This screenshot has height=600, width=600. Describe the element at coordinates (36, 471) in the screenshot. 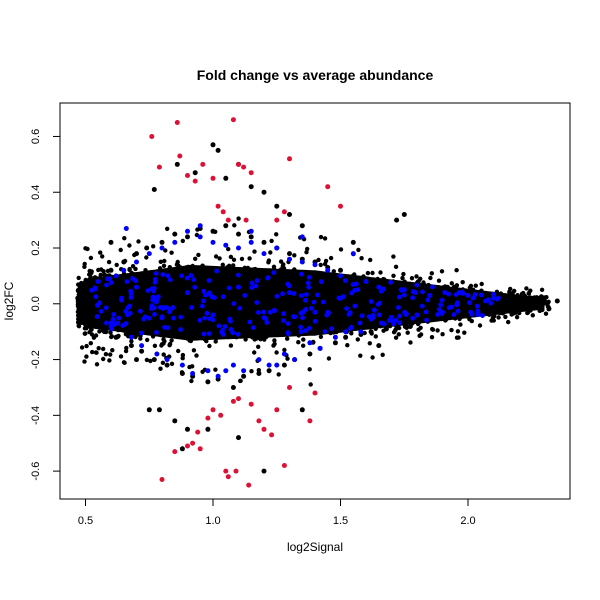

I see `y-tick-label: -0.6` at that location.